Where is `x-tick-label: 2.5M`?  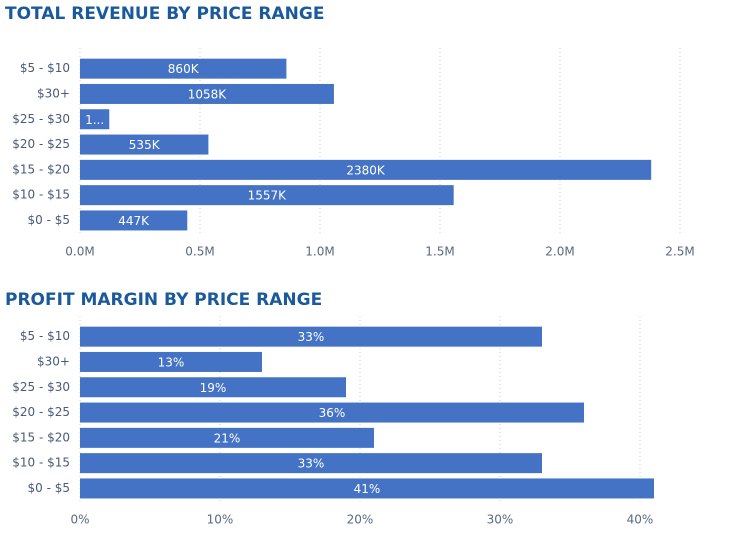 x-tick-label: 2.5M is located at coordinates (679, 252).